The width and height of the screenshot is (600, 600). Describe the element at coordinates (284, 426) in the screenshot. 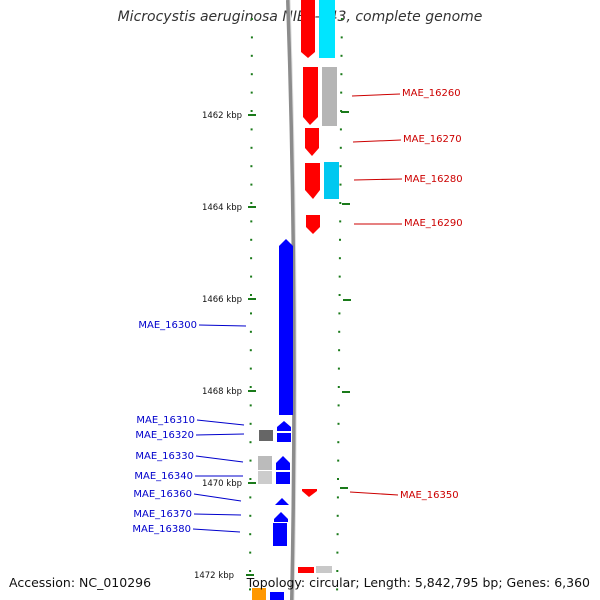

I see `gene-mae-16310-arrow` at that location.